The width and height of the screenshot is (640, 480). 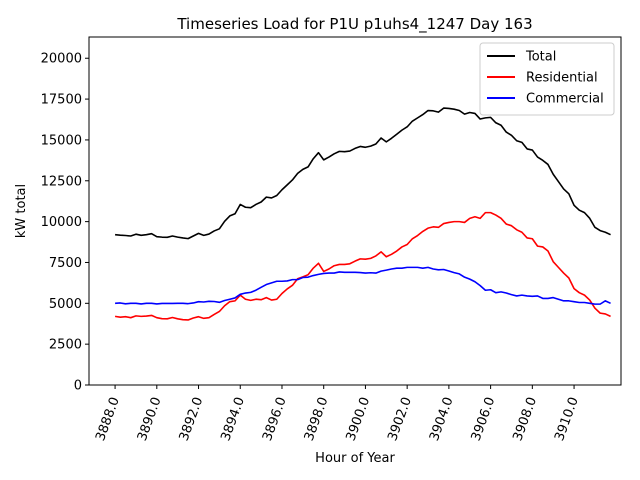 I want to click on y-tick-label: 17500, so click(x=61, y=100).